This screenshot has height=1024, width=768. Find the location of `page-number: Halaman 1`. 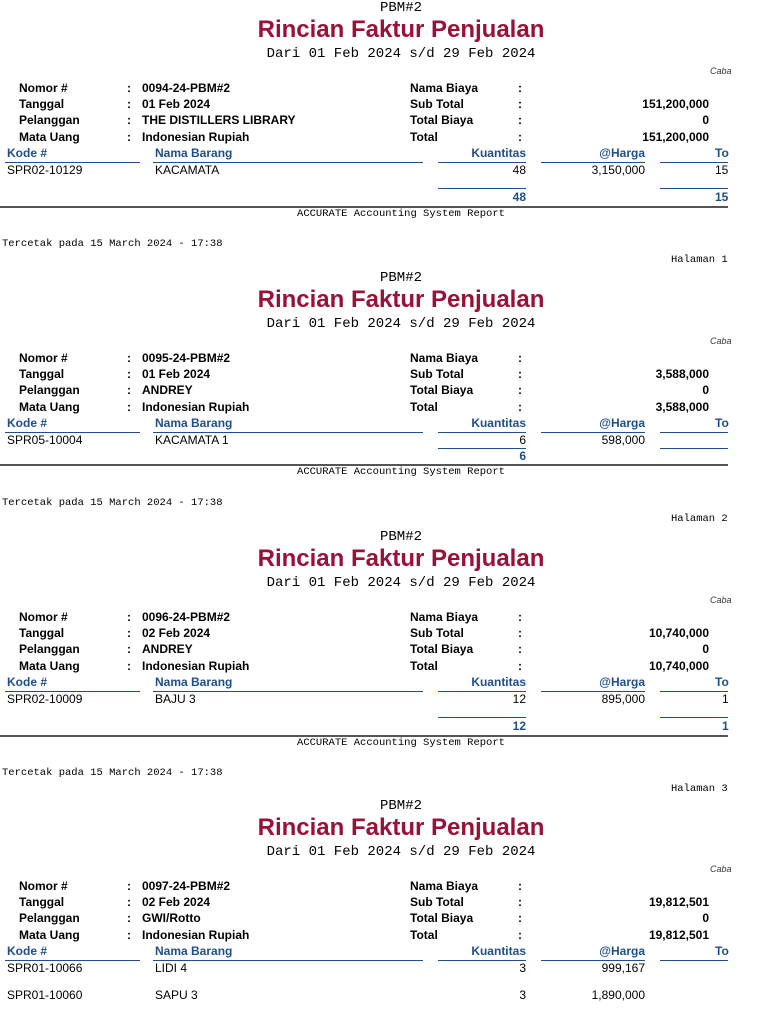

page-number: Halaman 1 is located at coordinates (699, 260).